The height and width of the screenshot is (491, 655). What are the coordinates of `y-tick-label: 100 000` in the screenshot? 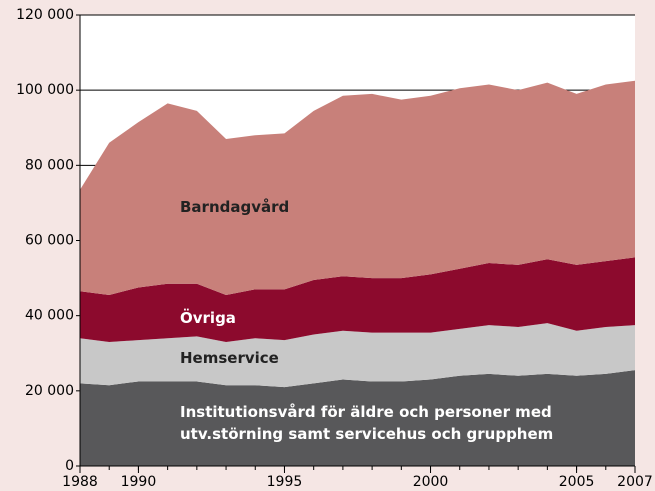 It's located at (45, 90).